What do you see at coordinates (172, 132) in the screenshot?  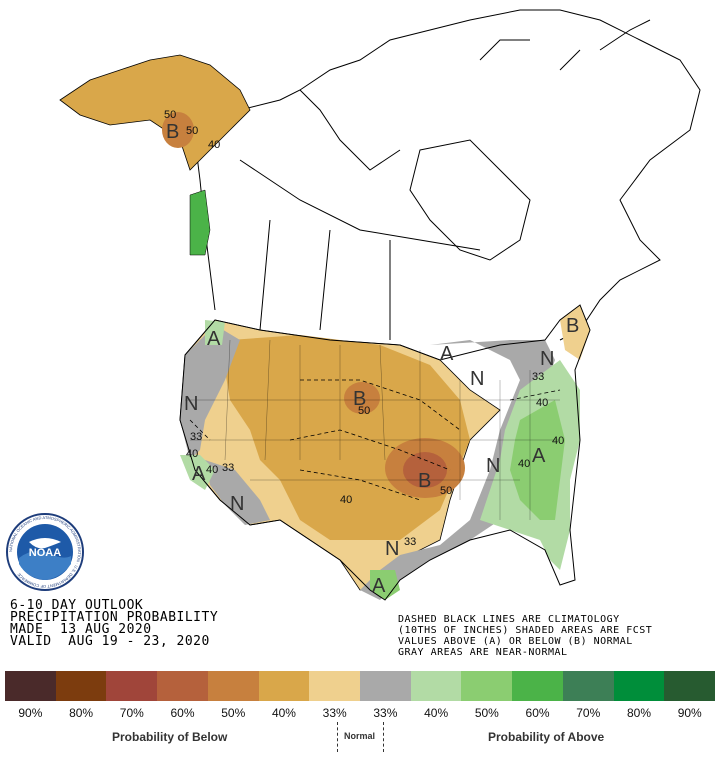 I see `region-label-alaska-b: B` at bounding box center [172, 132].